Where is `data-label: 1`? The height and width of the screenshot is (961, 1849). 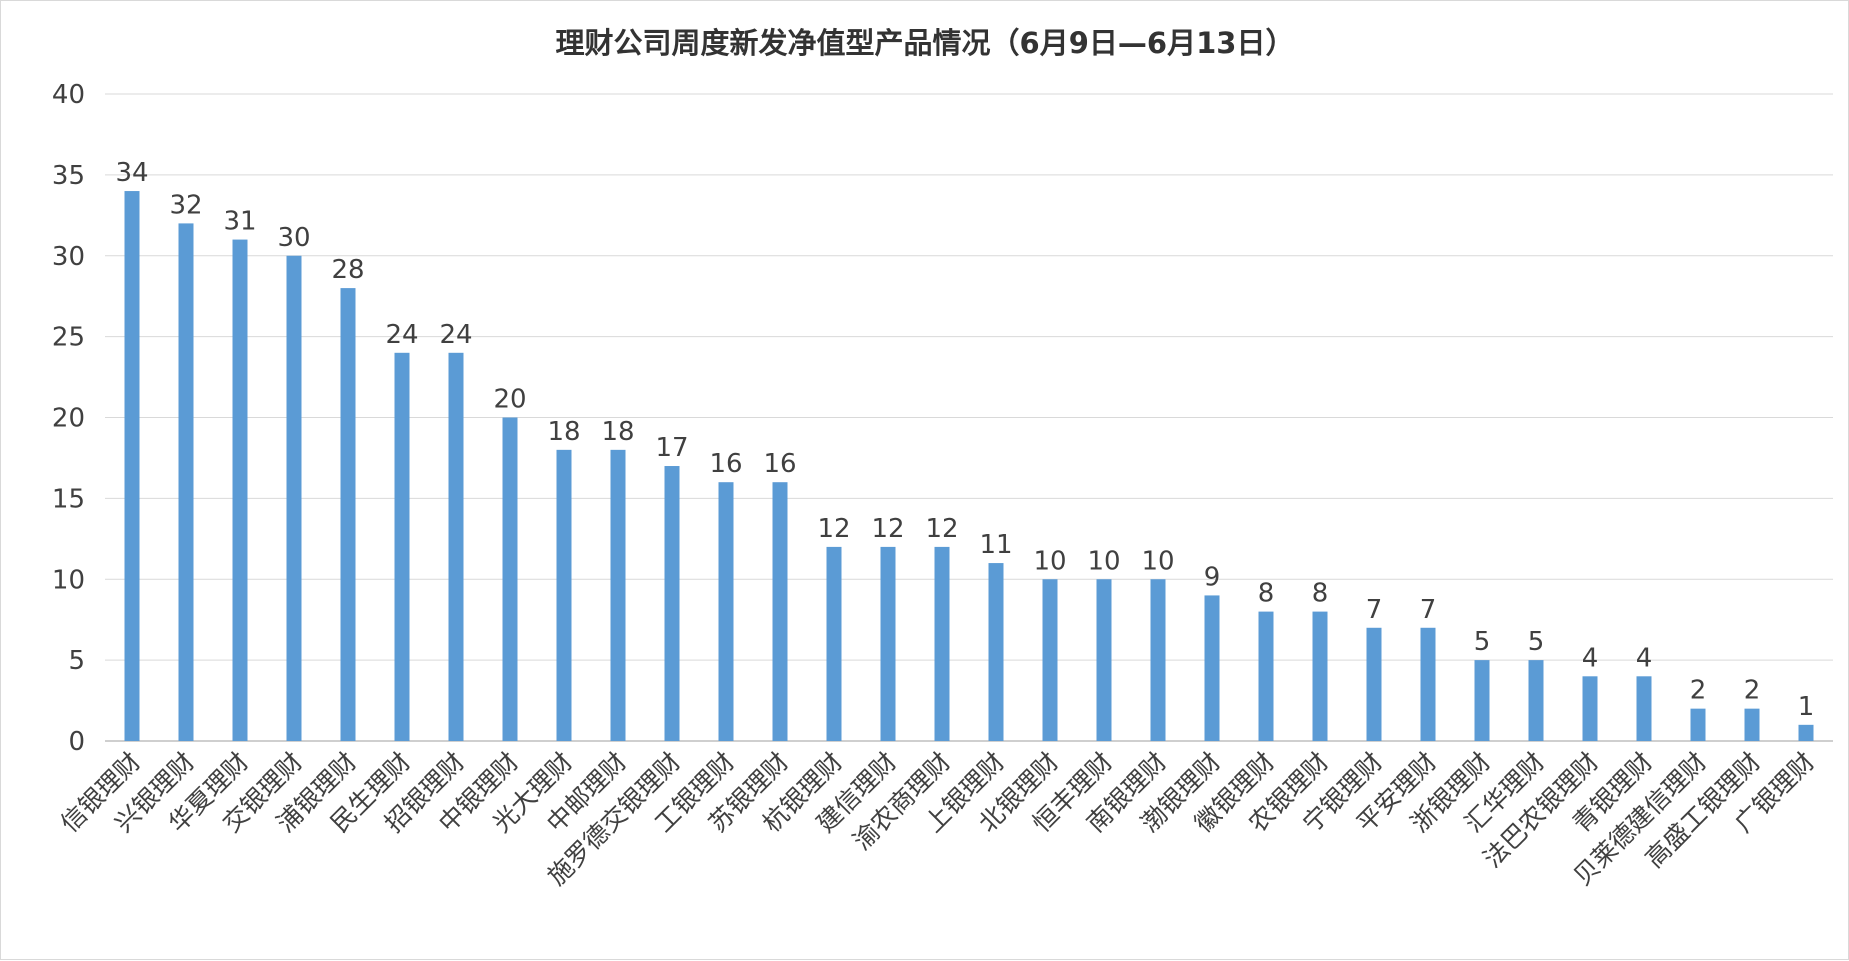
data-label: 1 is located at coordinates (1806, 707).